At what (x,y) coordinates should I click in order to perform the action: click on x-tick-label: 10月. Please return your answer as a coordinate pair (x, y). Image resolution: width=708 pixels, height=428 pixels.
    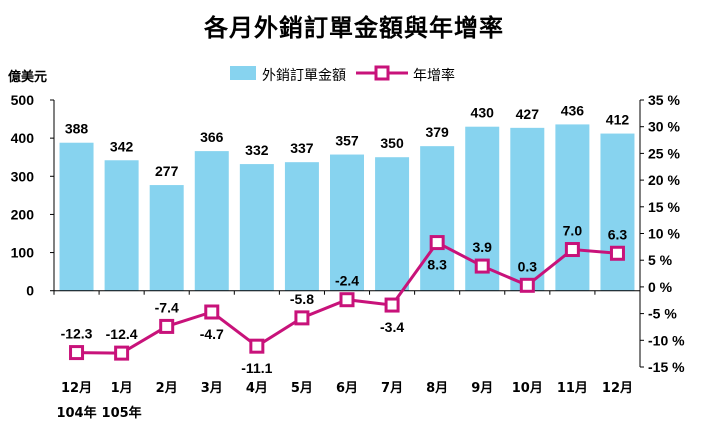
    Looking at the image, I should click on (527, 388).